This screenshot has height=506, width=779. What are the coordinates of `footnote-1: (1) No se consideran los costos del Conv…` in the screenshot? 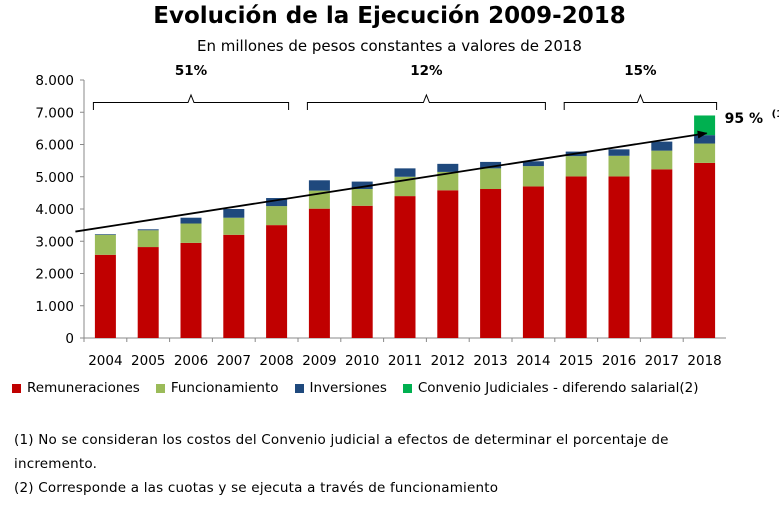 It's located at (341, 452).